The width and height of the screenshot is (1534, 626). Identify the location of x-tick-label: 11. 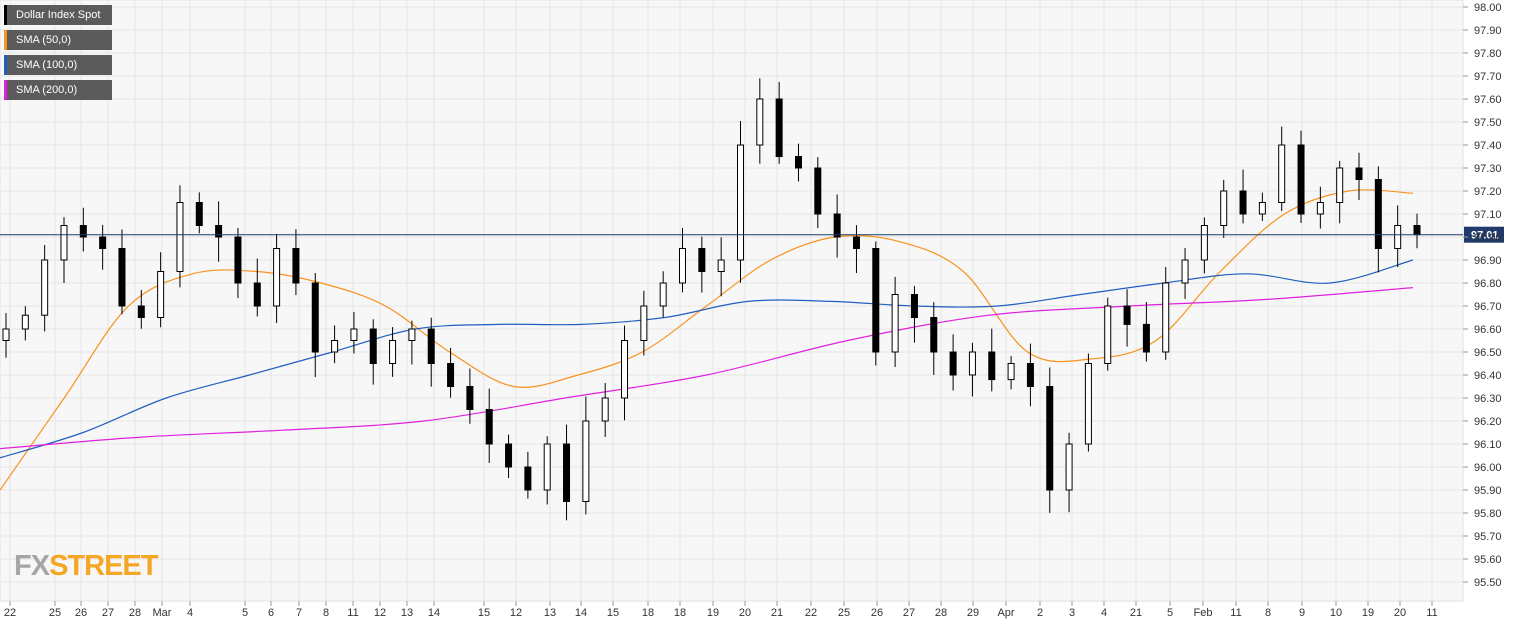
(352, 613).